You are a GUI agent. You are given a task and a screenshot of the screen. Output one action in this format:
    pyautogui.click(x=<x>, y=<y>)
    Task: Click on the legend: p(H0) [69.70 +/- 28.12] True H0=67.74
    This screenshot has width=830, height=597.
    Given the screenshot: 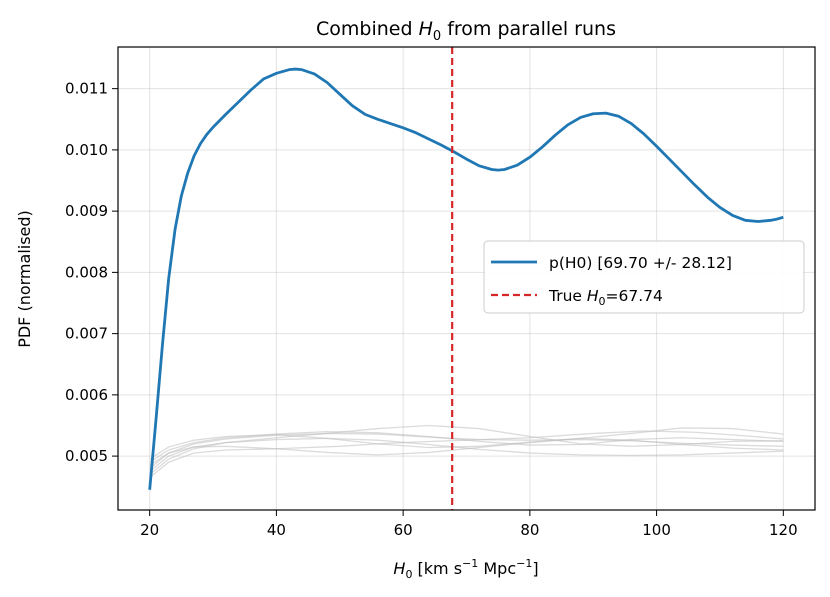 What is the action you would take?
    pyautogui.click(x=644, y=277)
    